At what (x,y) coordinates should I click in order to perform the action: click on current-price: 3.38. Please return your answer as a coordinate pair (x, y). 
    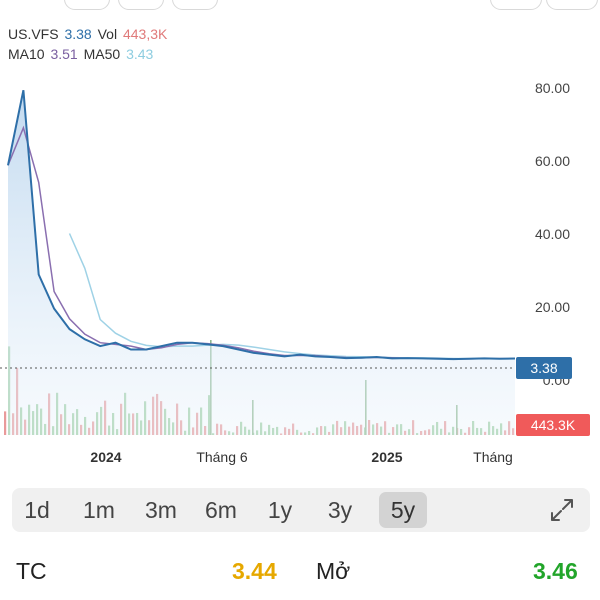
    Looking at the image, I should click on (78, 34).